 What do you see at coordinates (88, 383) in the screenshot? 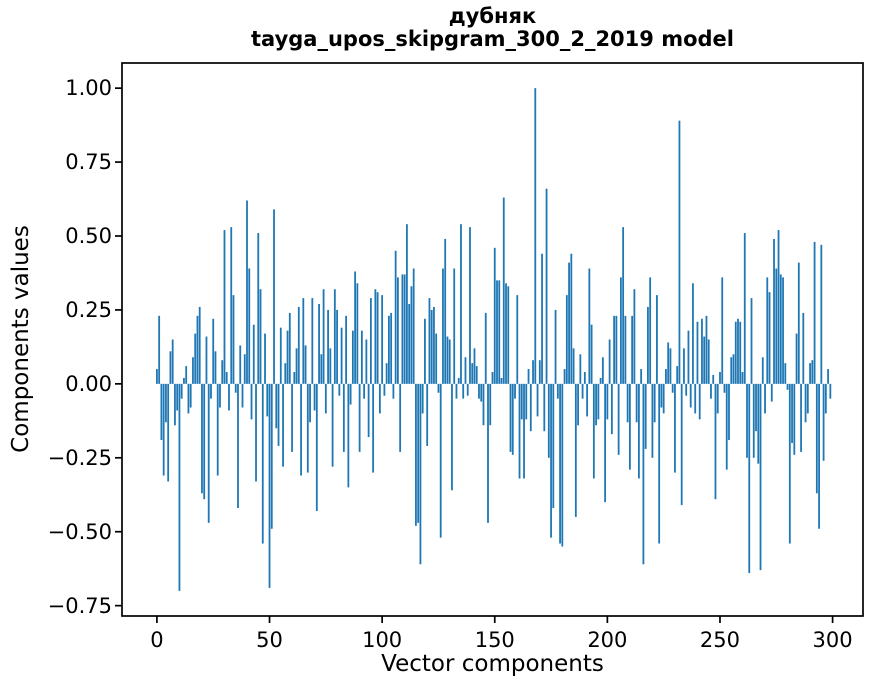
I see `y-tick-label: 0.00` at bounding box center [88, 383].